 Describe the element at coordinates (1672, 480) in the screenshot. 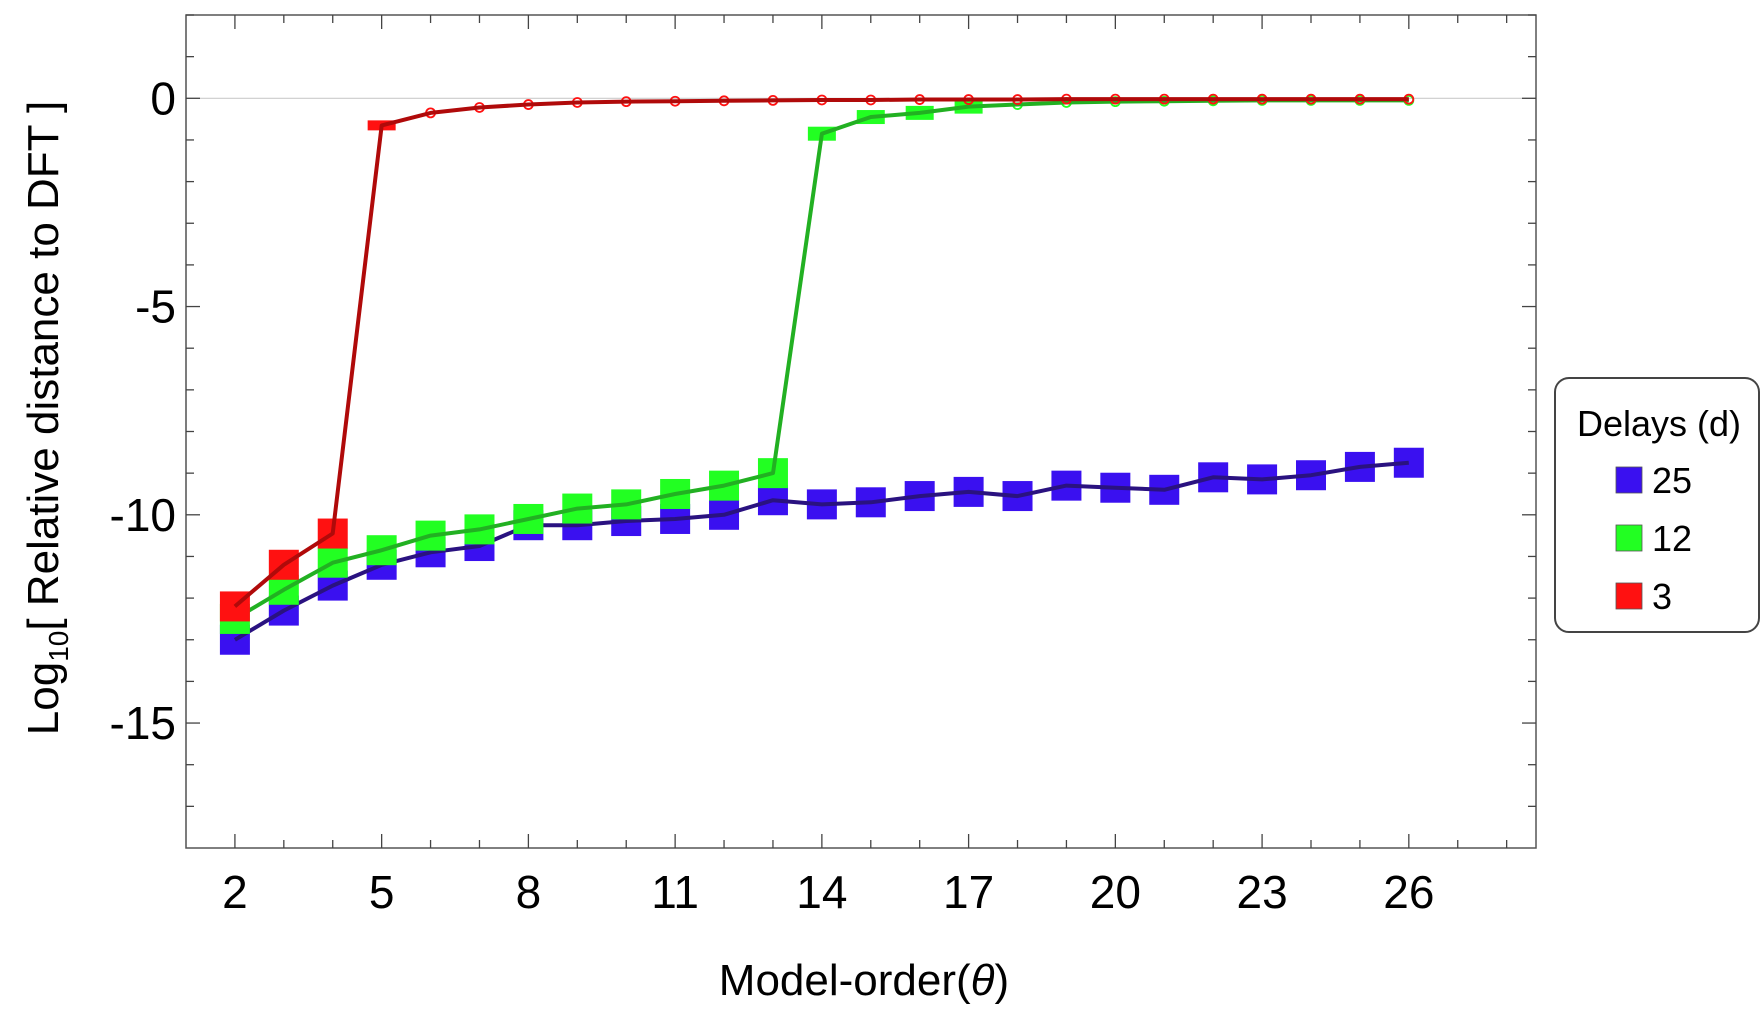

I see `legend-label: 25` at that location.